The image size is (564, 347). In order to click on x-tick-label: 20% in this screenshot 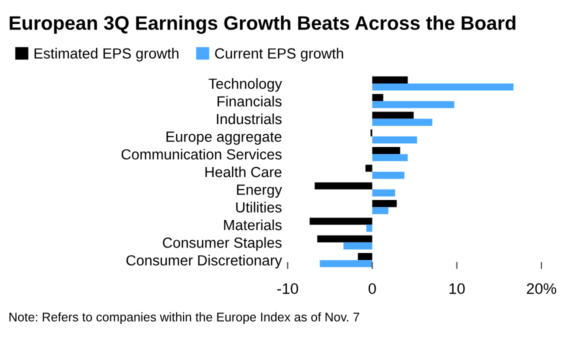, I will do `click(541, 288)`.